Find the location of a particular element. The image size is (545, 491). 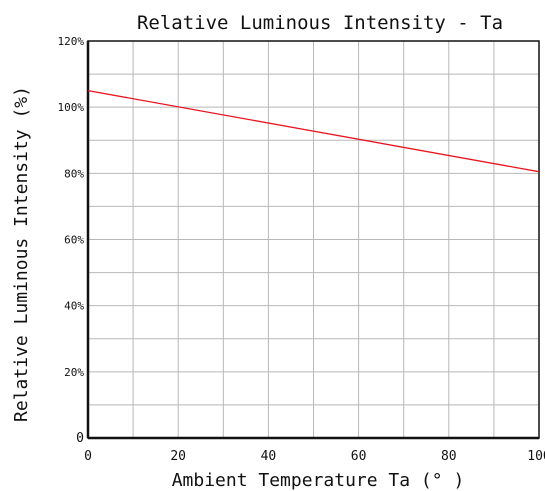

y-tick-label: 120% is located at coordinates (71, 41).